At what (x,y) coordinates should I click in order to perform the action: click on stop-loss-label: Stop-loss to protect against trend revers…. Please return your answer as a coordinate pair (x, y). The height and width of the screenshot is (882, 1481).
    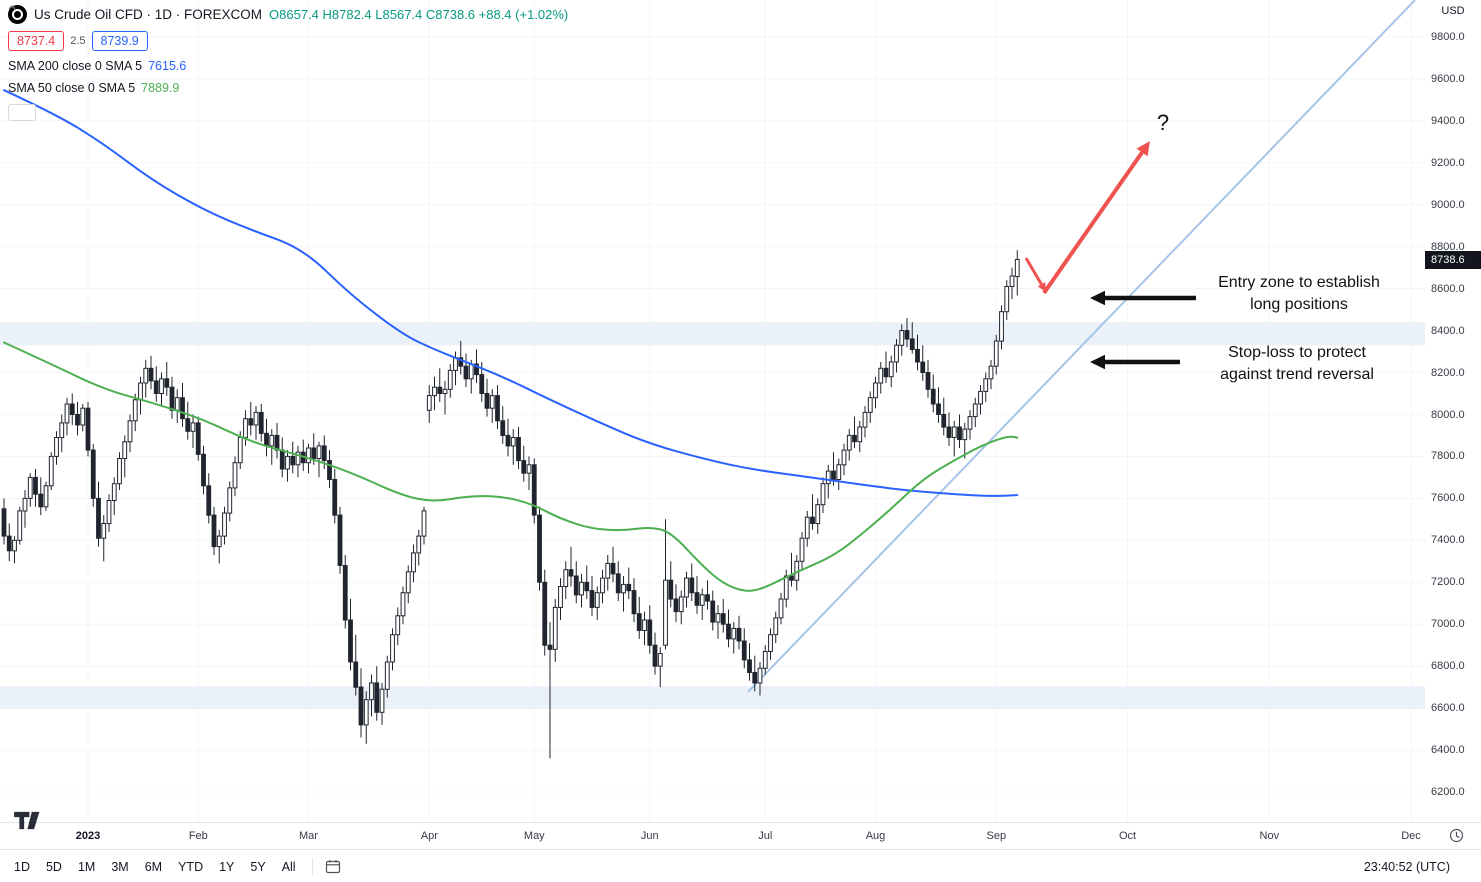
    Looking at the image, I should click on (1297, 363).